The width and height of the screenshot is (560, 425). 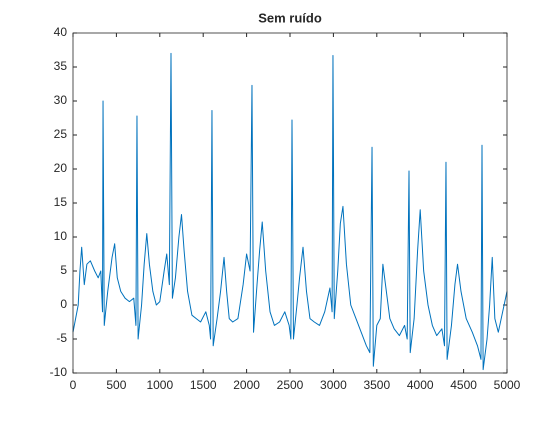 What do you see at coordinates (59, 372) in the screenshot?
I see `y-tick-label: -10` at bounding box center [59, 372].